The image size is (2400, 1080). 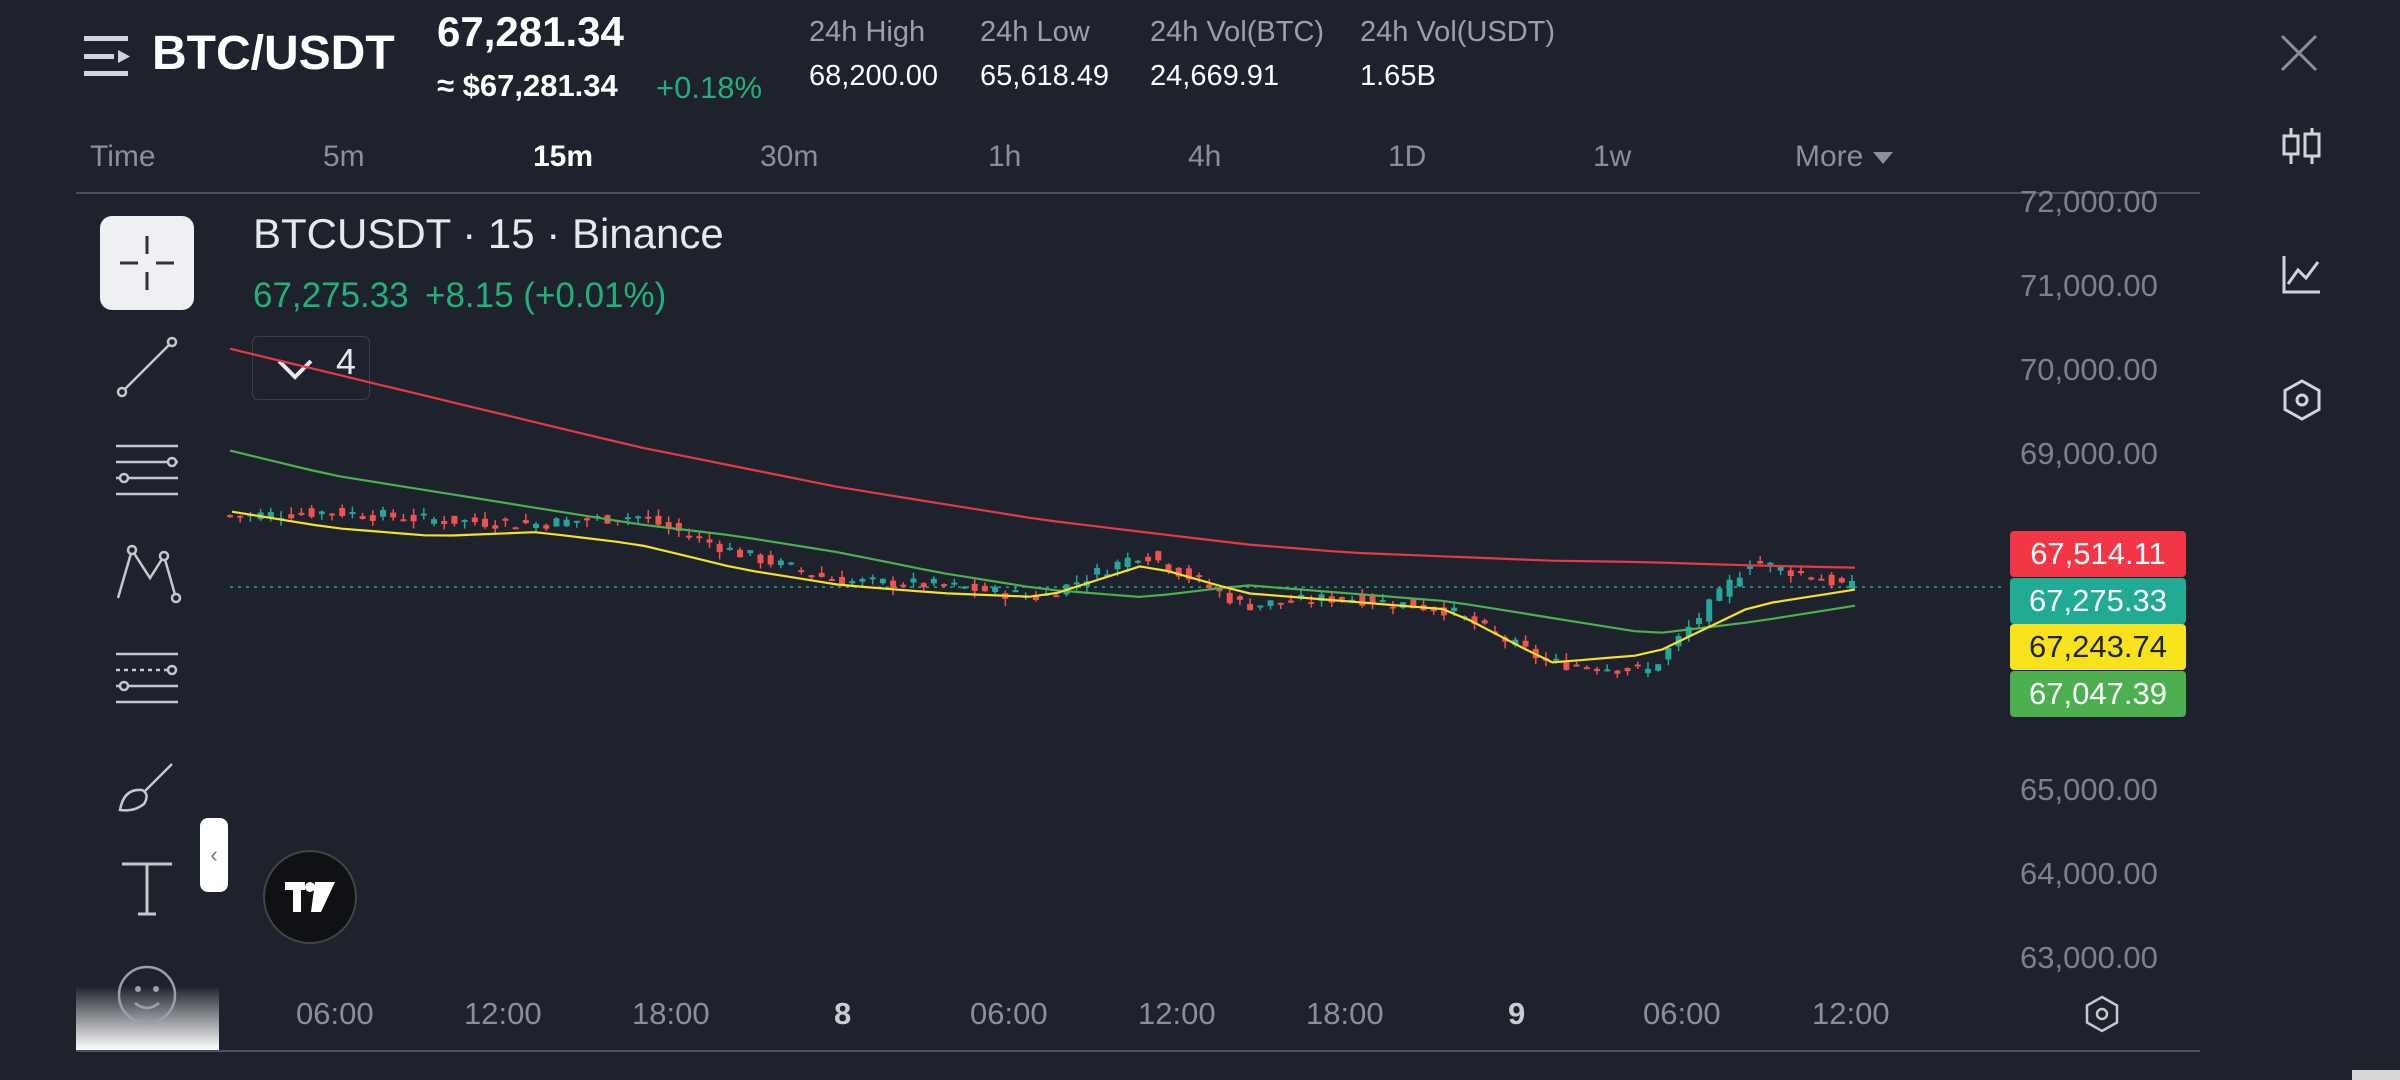 I want to click on pattern-icon, so click(x=147, y=573).